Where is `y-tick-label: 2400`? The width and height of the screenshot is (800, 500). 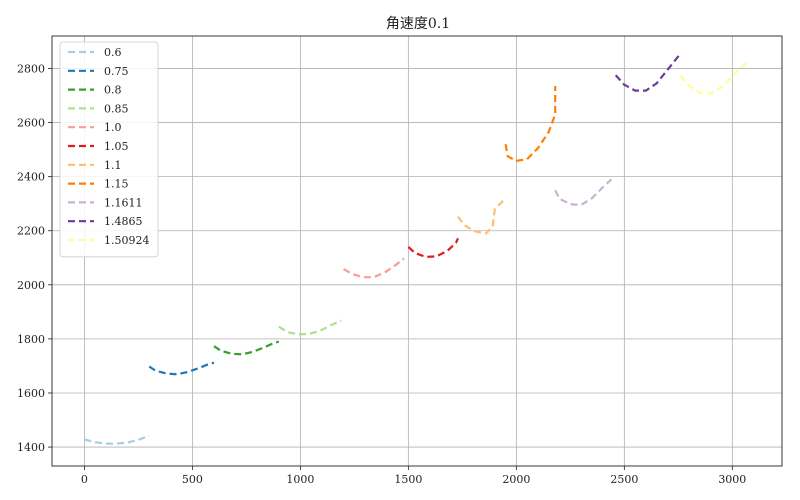 y-tick-label: 2400 is located at coordinates (31, 177).